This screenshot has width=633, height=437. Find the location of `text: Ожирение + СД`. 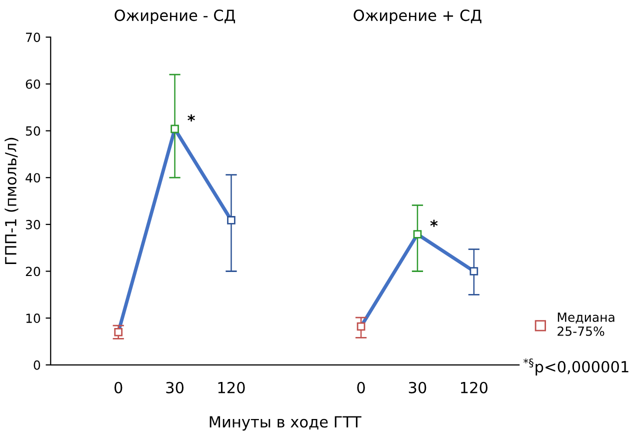

text: Ожирение + СД is located at coordinates (418, 17).